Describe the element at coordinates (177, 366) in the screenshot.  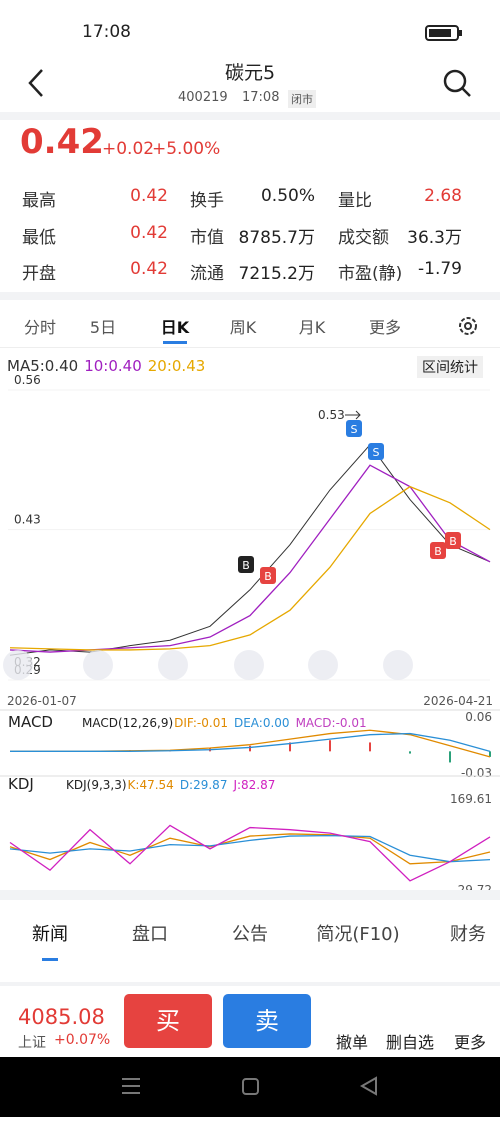
I see `legend-entry: 20:0.43` at that location.